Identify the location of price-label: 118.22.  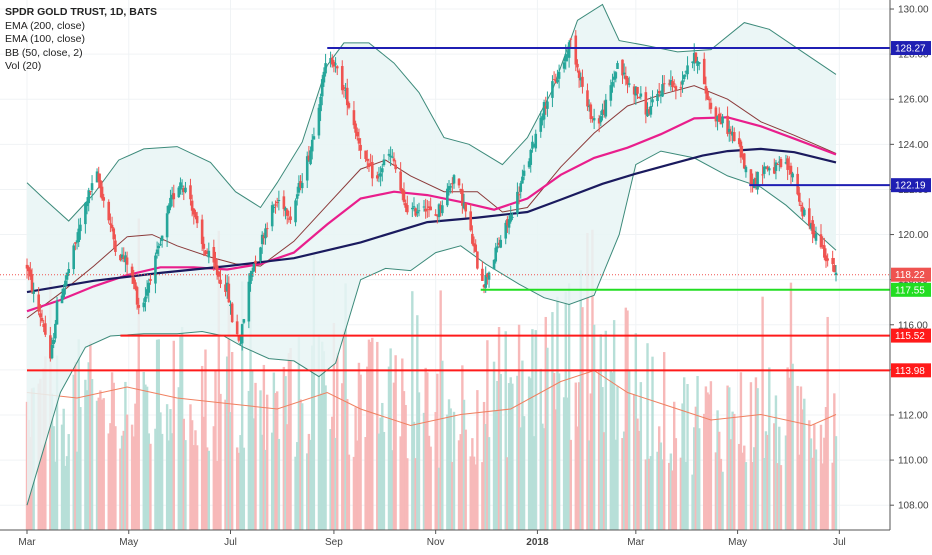
(911, 274).